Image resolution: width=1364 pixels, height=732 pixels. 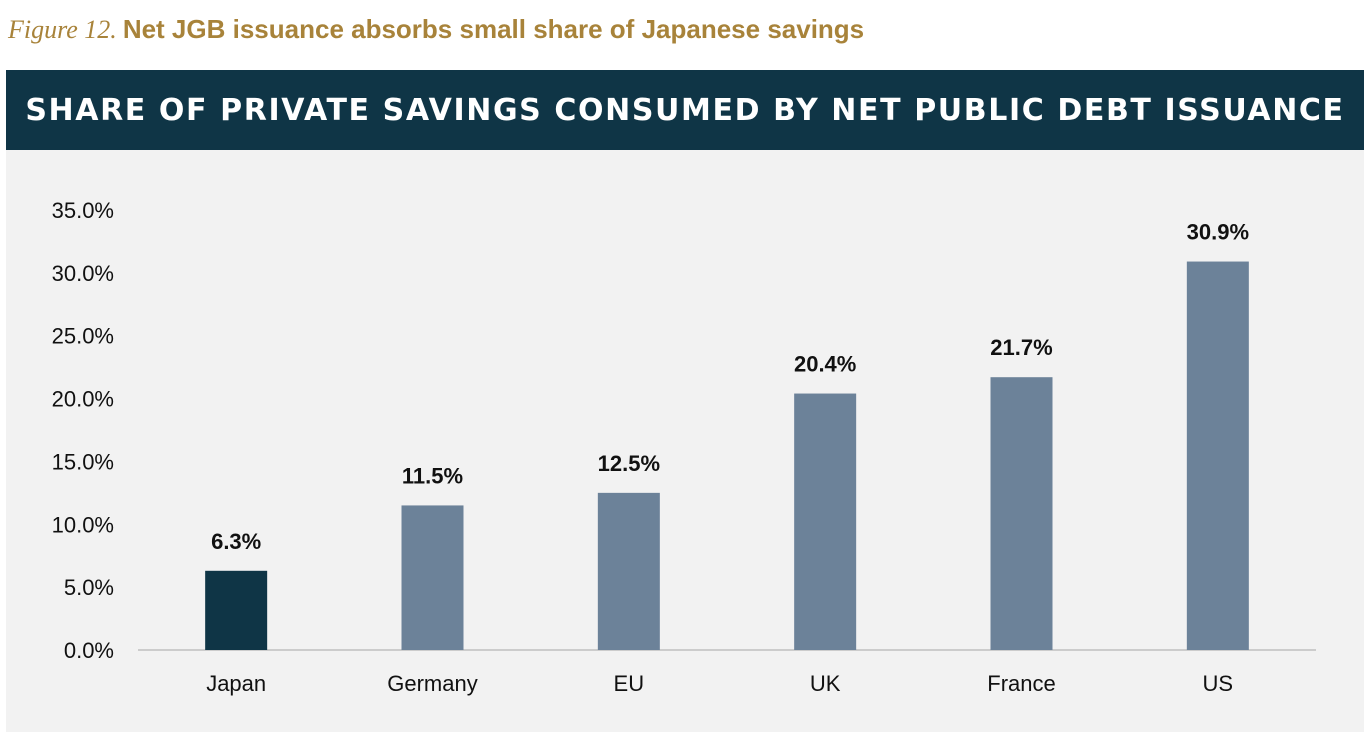 What do you see at coordinates (1218, 232) in the screenshot?
I see `data-label-us: 30.9%` at bounding box center [1218, 232].